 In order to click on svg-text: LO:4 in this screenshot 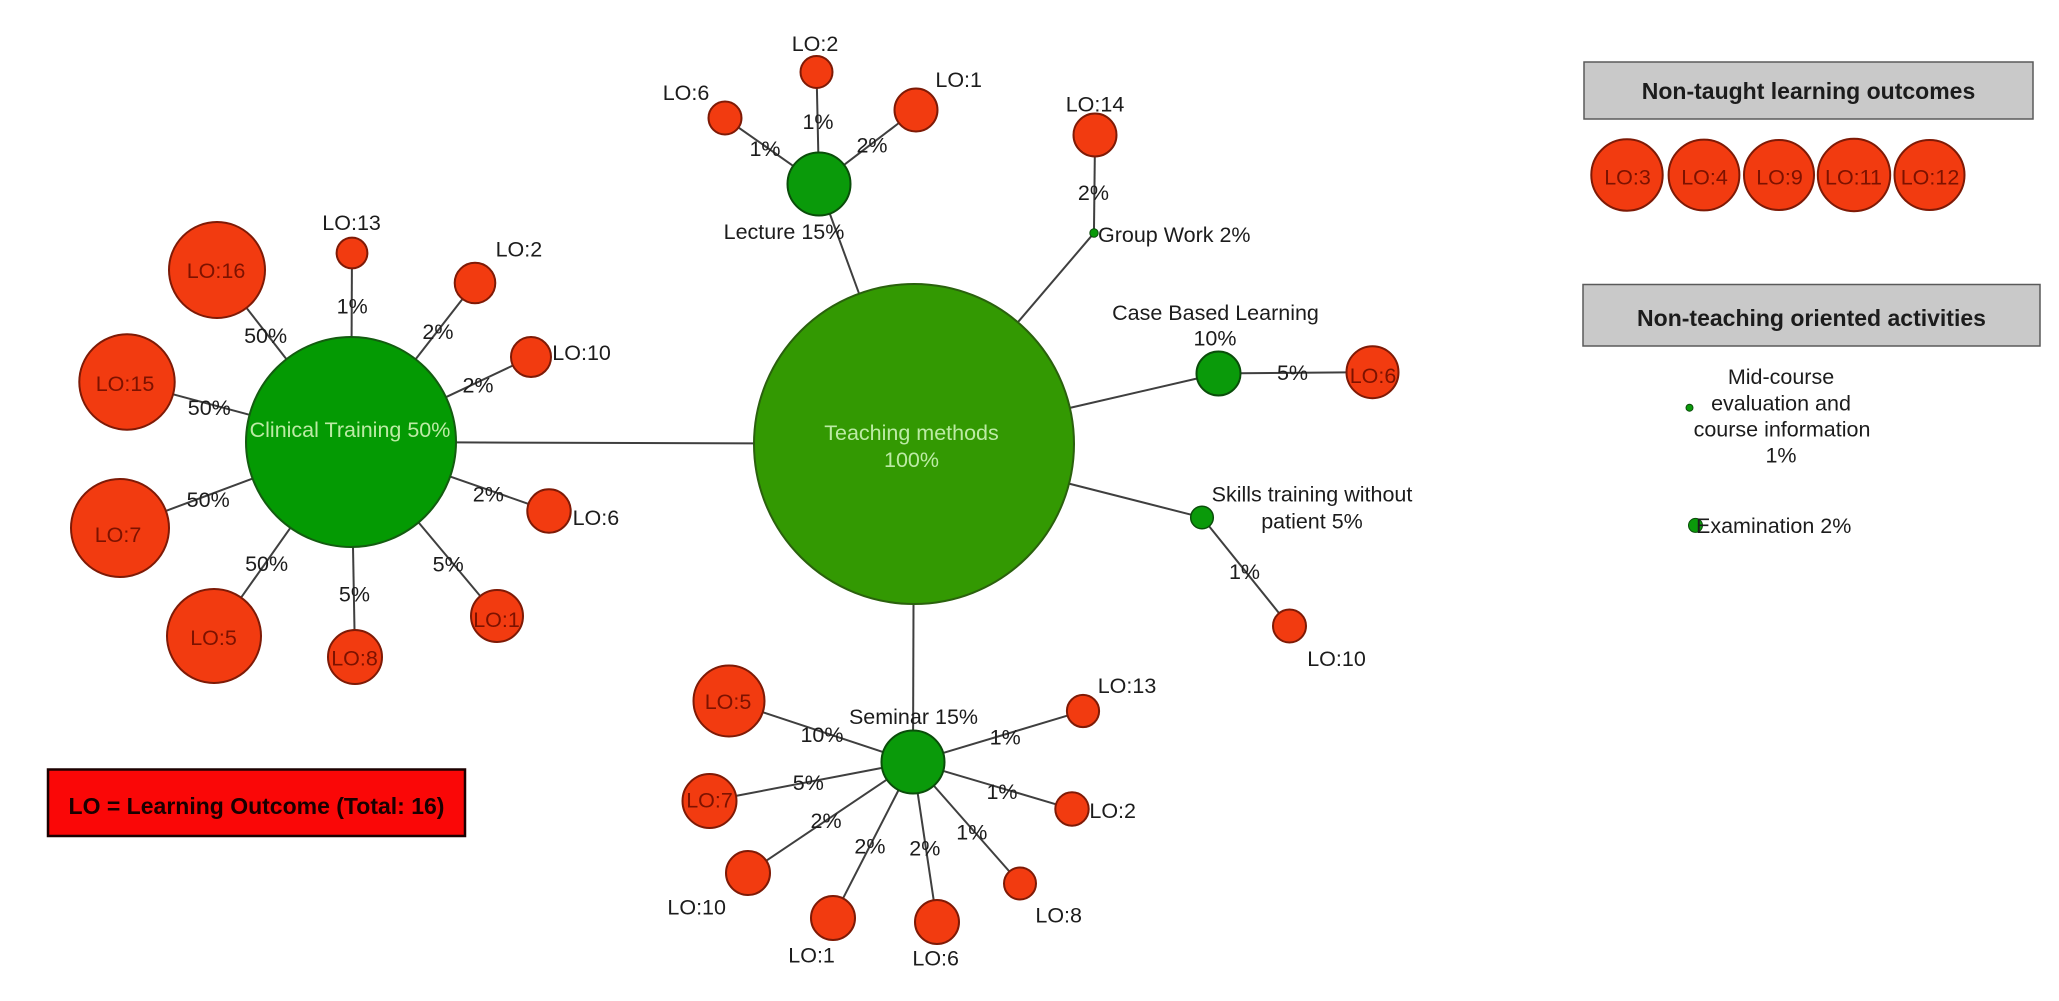, I will do `click(1704, 178)`.